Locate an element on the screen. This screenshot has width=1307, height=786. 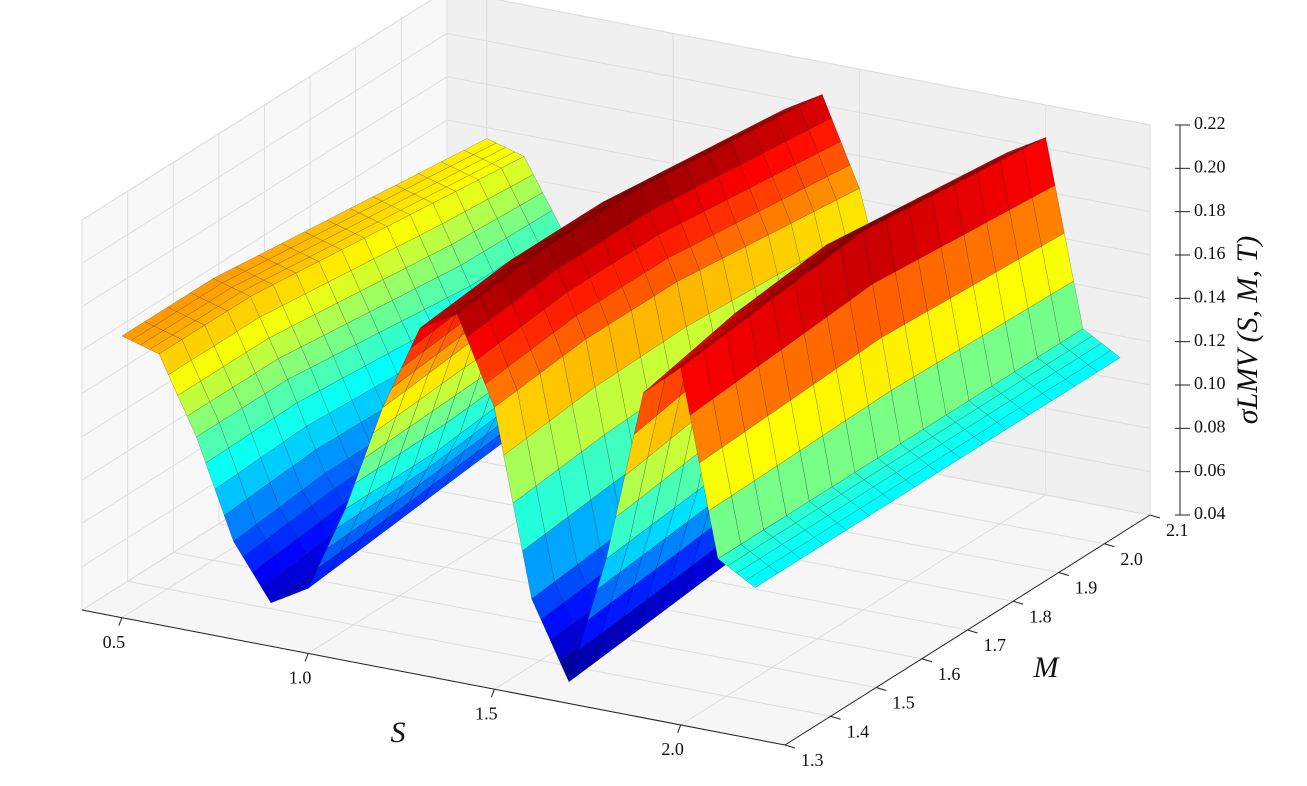
z-tick-label: 0.18 is located at coordinates (1210, 210).